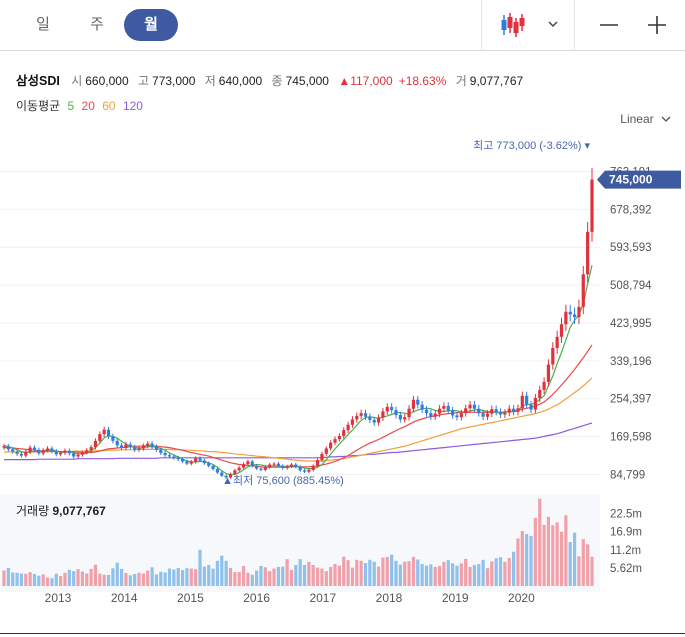 The height and width of the screenshot is (637, 685). I want to click on y-tick-label: 84,799, so click(627, 475).